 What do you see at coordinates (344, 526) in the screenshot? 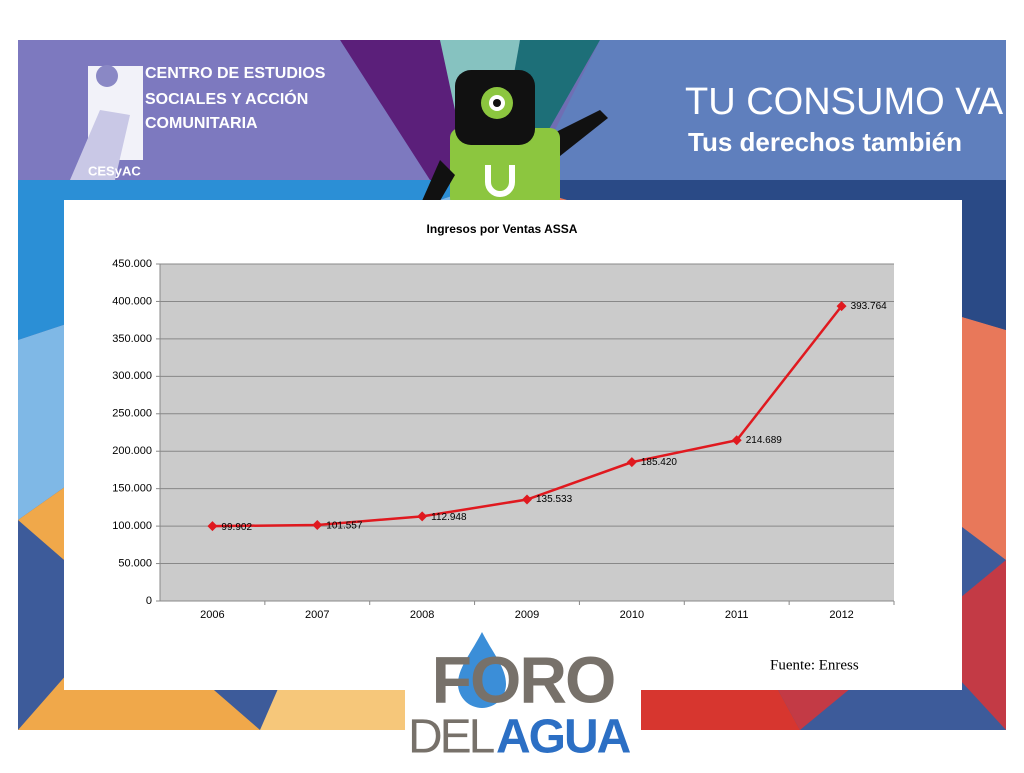
I see `data-label: 101.557` at bounding box center [344, 526].